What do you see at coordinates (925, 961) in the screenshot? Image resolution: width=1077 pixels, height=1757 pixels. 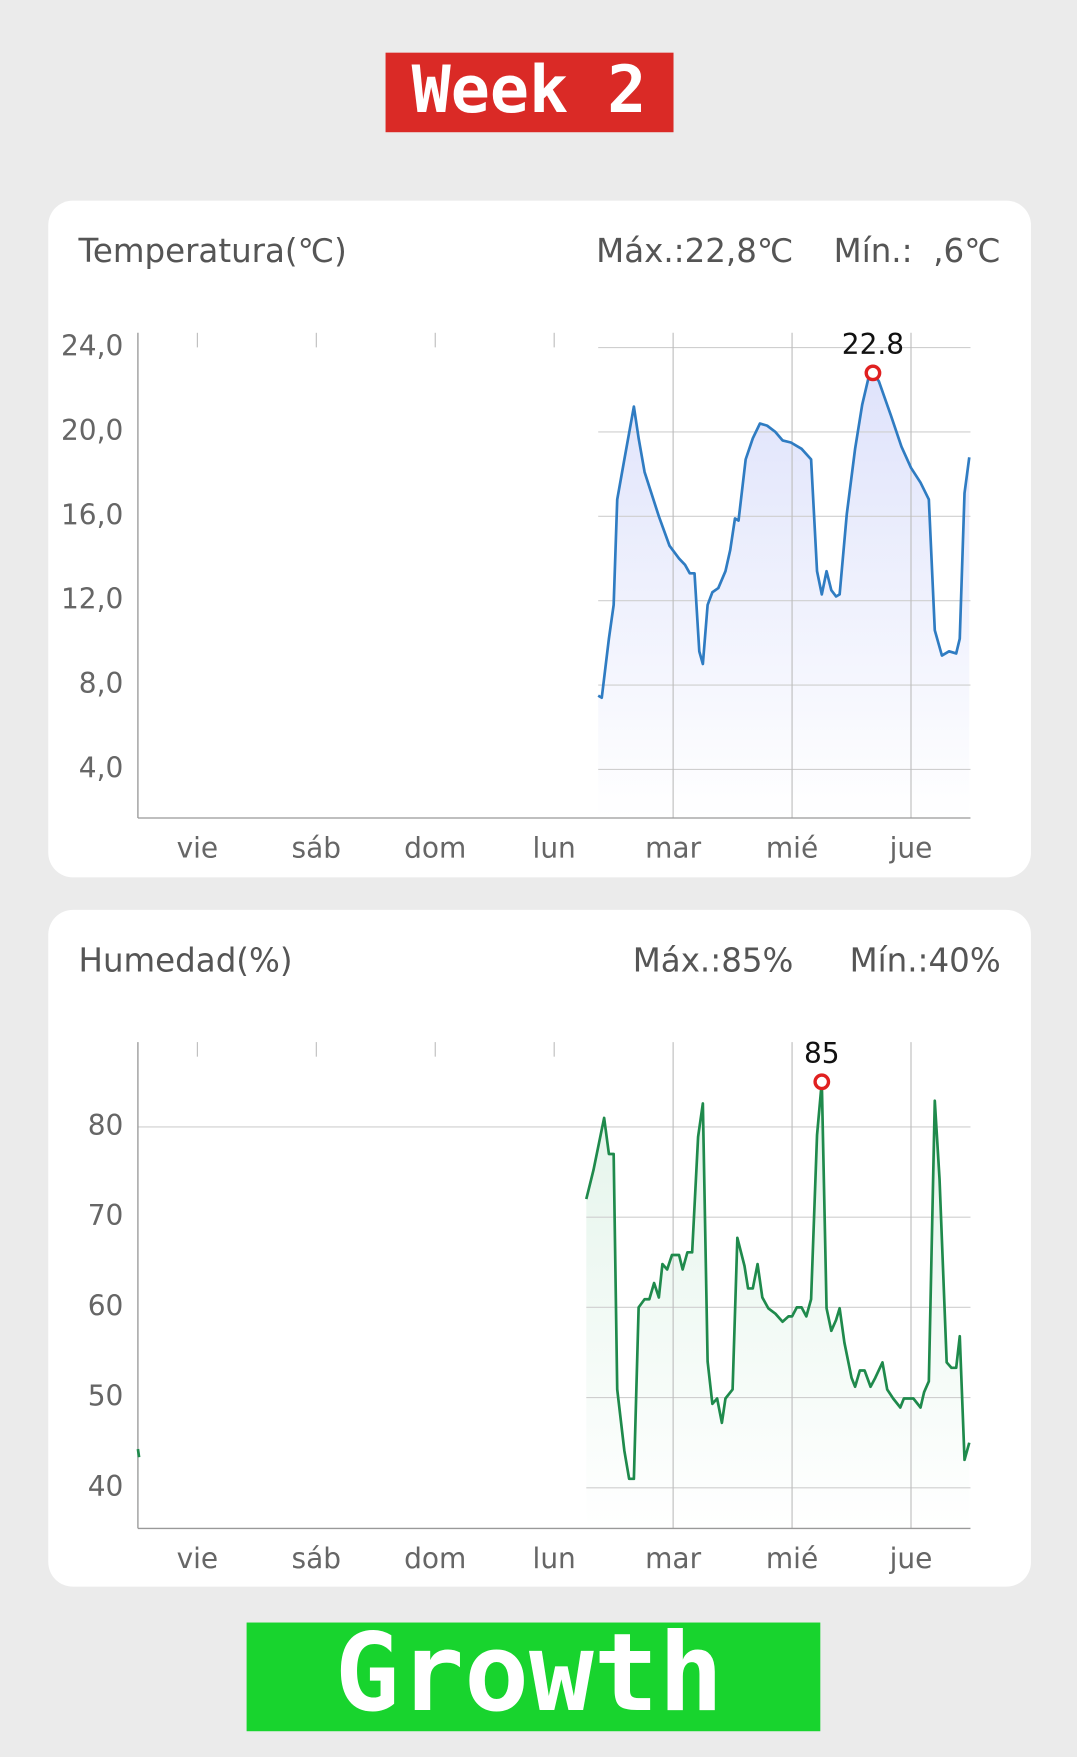 I see `min-label: Mín.:40%` at bounding box center [925, 961].